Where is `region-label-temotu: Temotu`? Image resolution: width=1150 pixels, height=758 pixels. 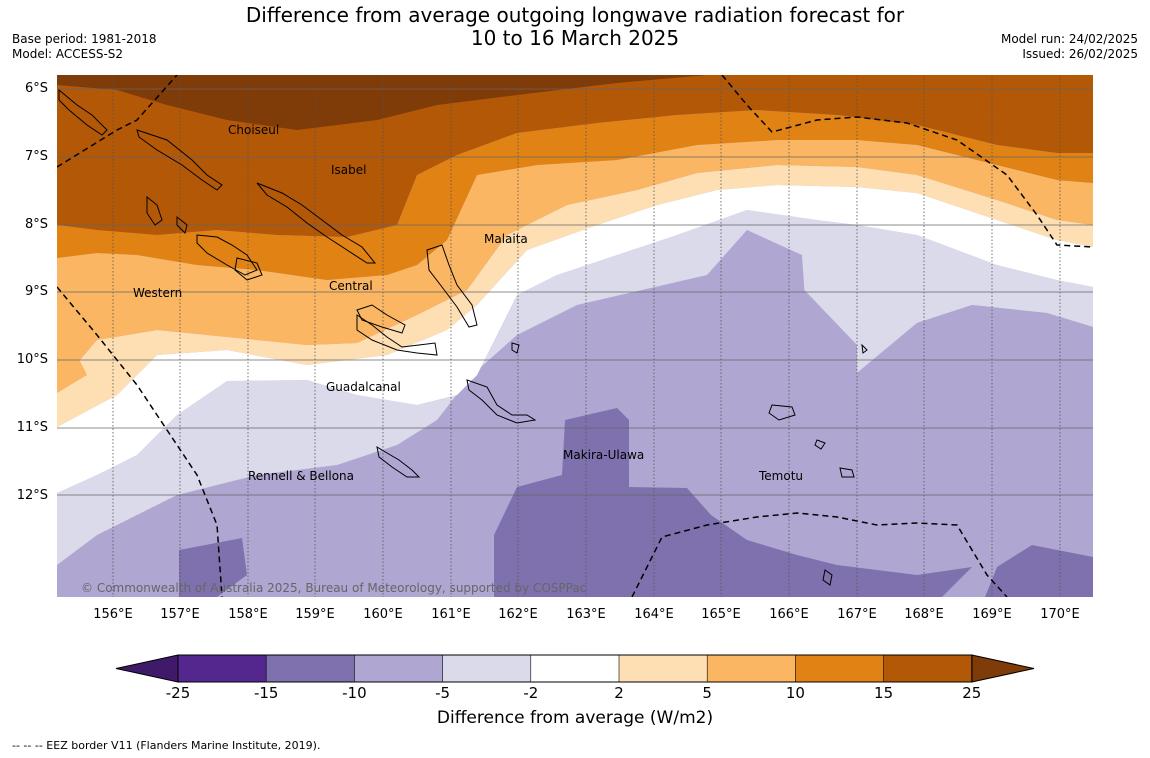
region-label-temotu: Temotu is located at coordinates (780, 476).